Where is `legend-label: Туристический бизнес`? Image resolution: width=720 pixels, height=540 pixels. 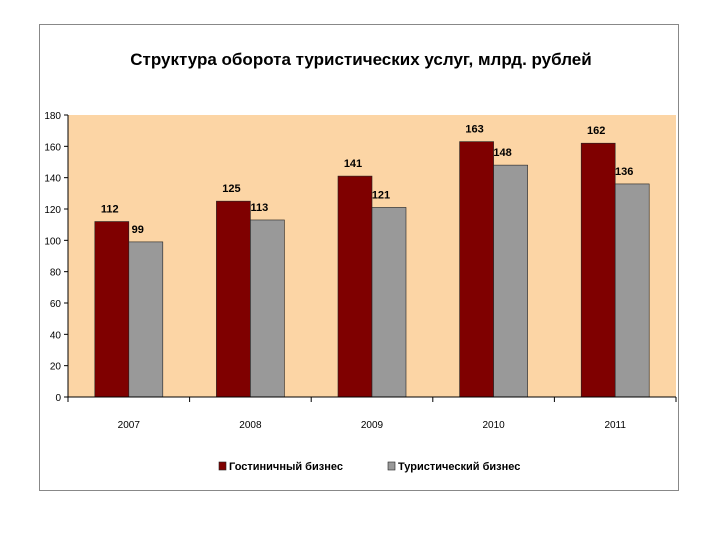 legend-label: Туристический бизнес is located at coordinates (459, 467).